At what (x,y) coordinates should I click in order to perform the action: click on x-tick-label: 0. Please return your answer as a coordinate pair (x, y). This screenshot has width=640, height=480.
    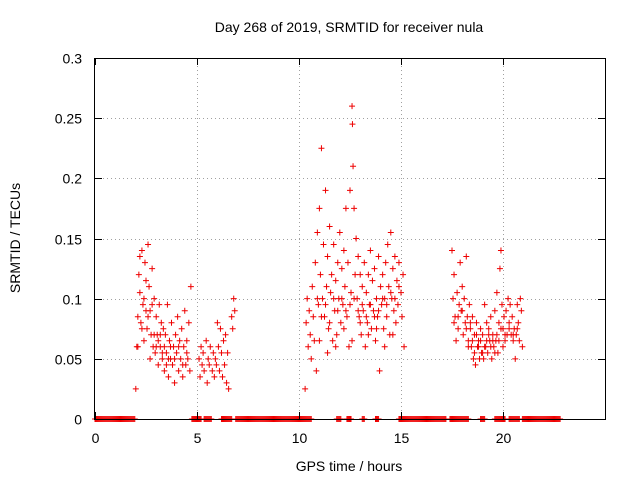
    Looking at the image, I should click on (96, 438).